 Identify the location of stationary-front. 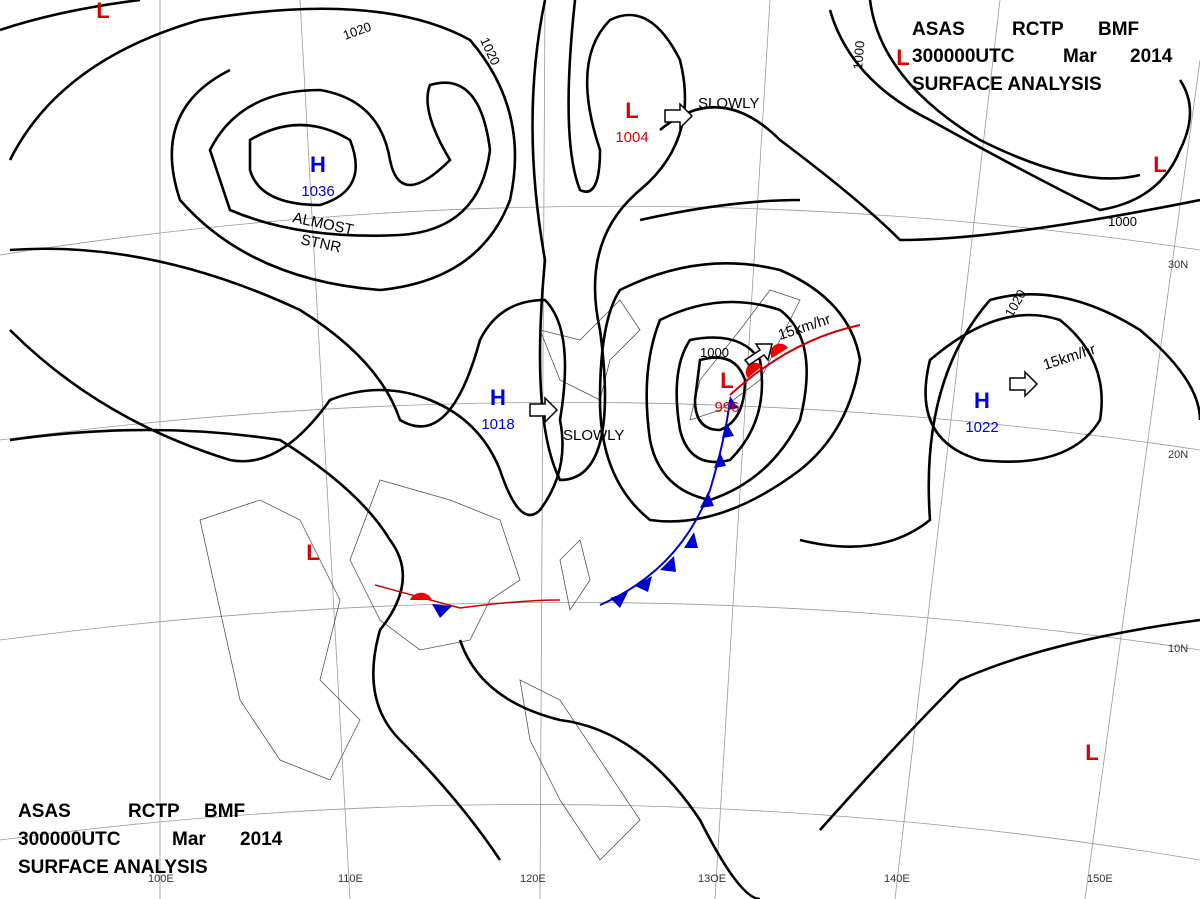
(467, 596).